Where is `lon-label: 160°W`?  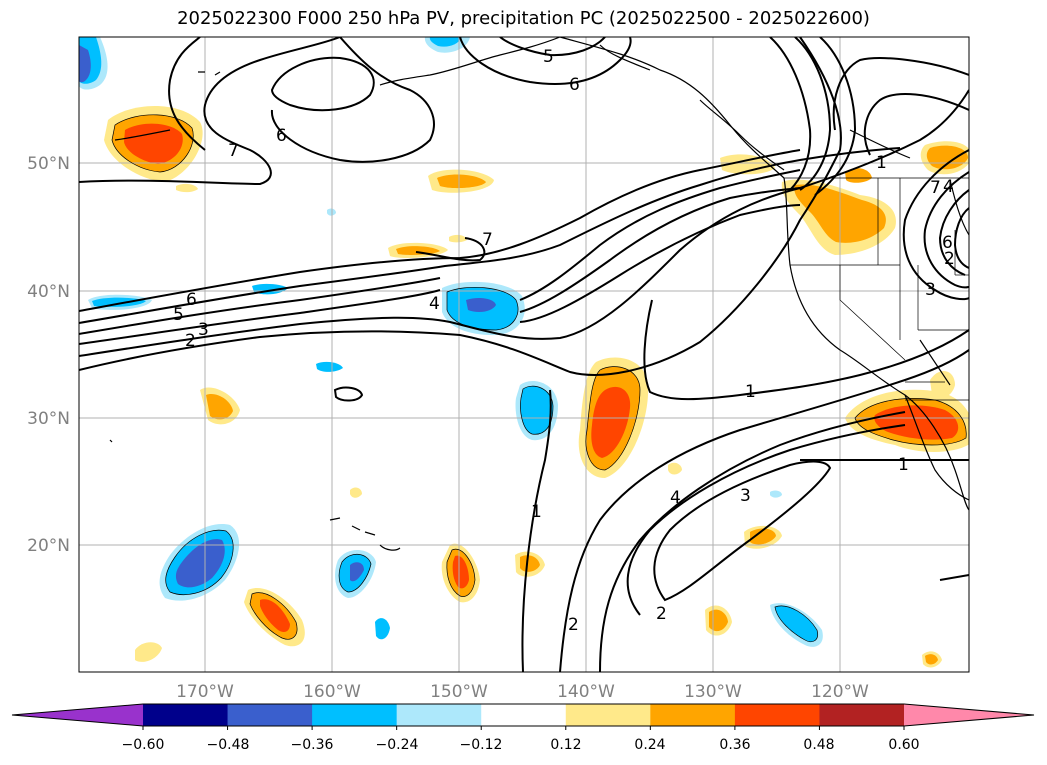
lon-label: 160°W is located at coordinates (332, 692).